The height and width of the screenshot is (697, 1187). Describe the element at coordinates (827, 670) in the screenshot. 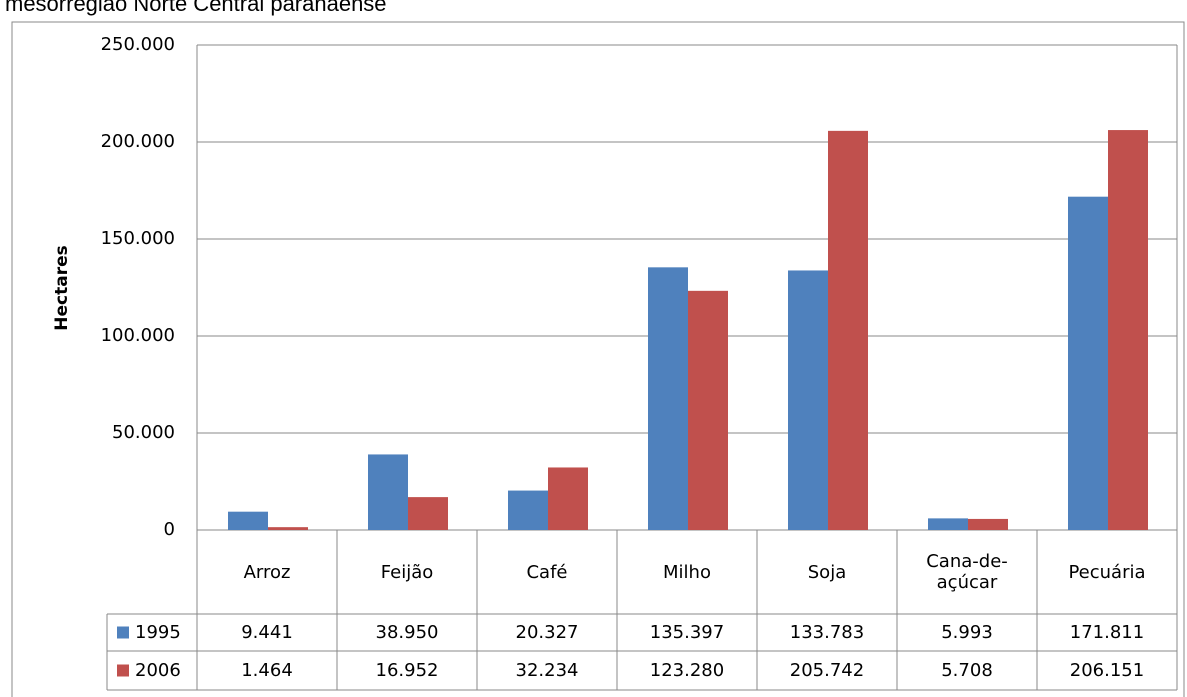

I see `data-table-value: 205.742` at that location.